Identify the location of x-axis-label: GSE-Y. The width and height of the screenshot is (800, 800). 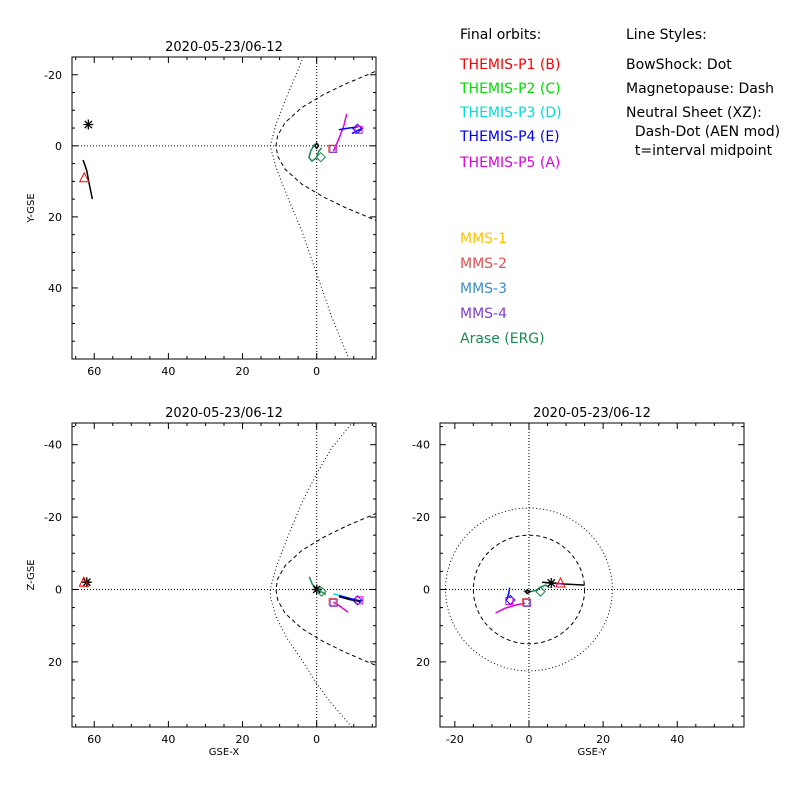
(593, 752).